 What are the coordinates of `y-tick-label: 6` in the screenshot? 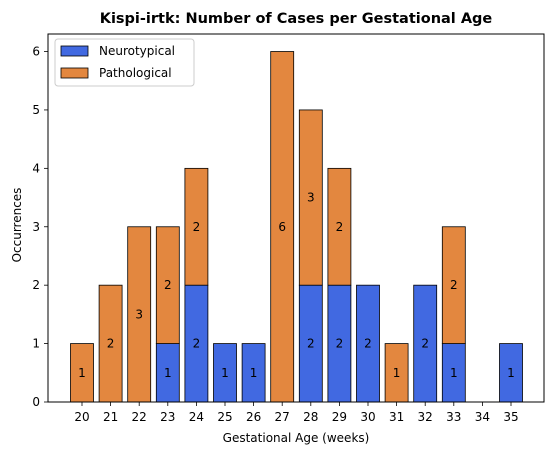 It's located at (36, 52).